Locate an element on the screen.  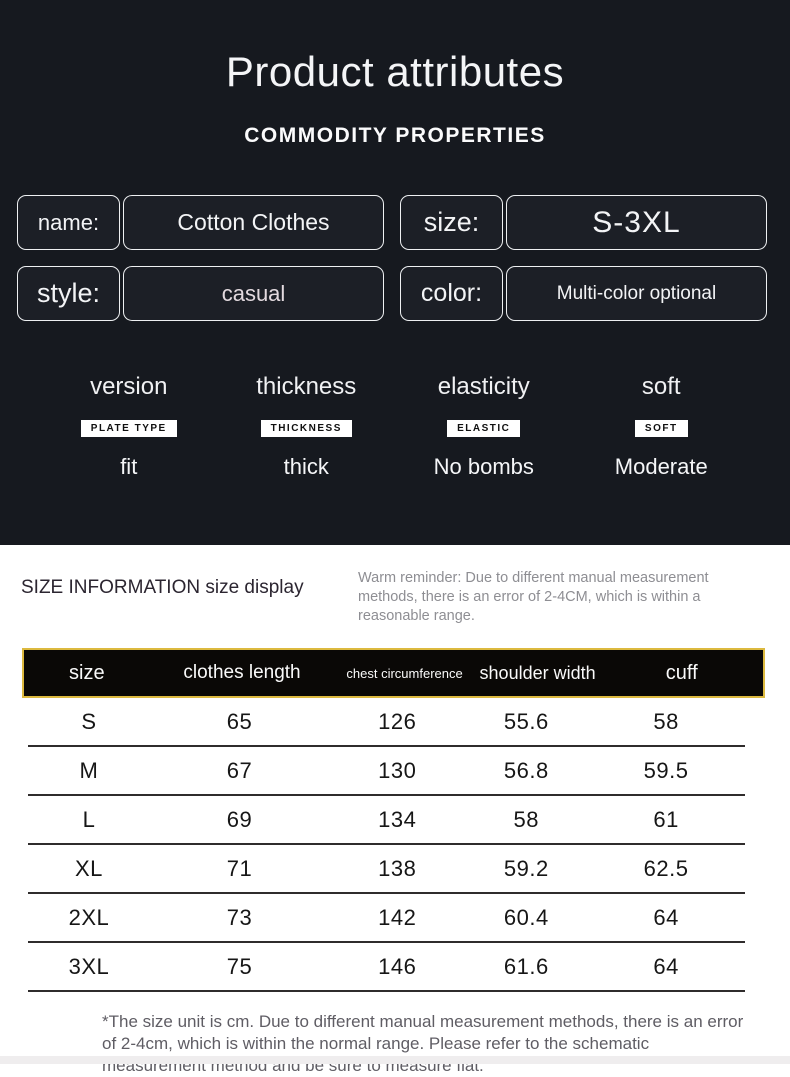
cell-shoulder: 58 is located at coordinates (526, 819).